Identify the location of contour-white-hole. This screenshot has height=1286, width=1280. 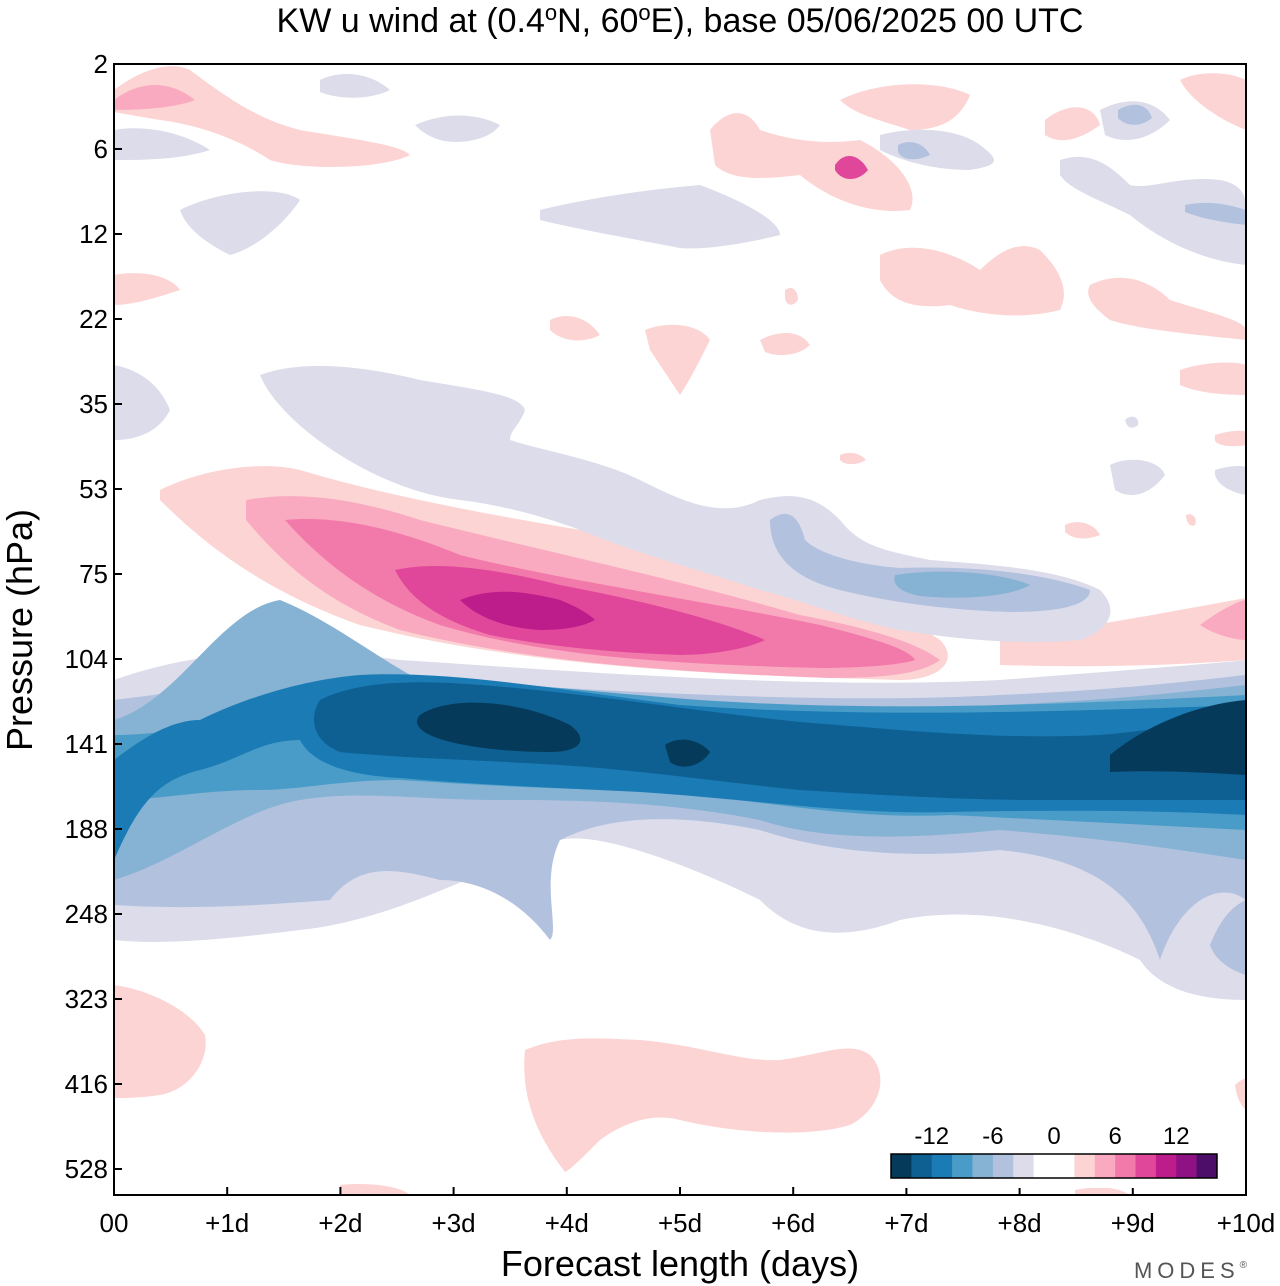
(636, 878).